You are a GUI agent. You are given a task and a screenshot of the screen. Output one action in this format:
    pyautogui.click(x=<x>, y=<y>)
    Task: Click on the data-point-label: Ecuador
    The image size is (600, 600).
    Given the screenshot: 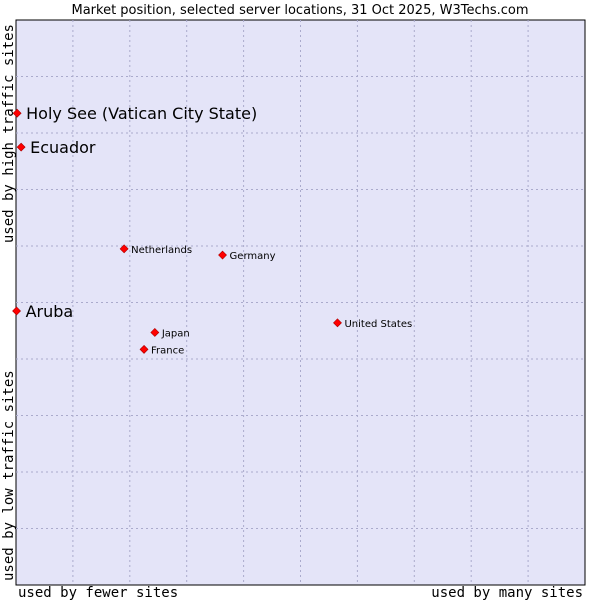 What is the action you would take?
    pyautogui.click(x=63, y=147)
    